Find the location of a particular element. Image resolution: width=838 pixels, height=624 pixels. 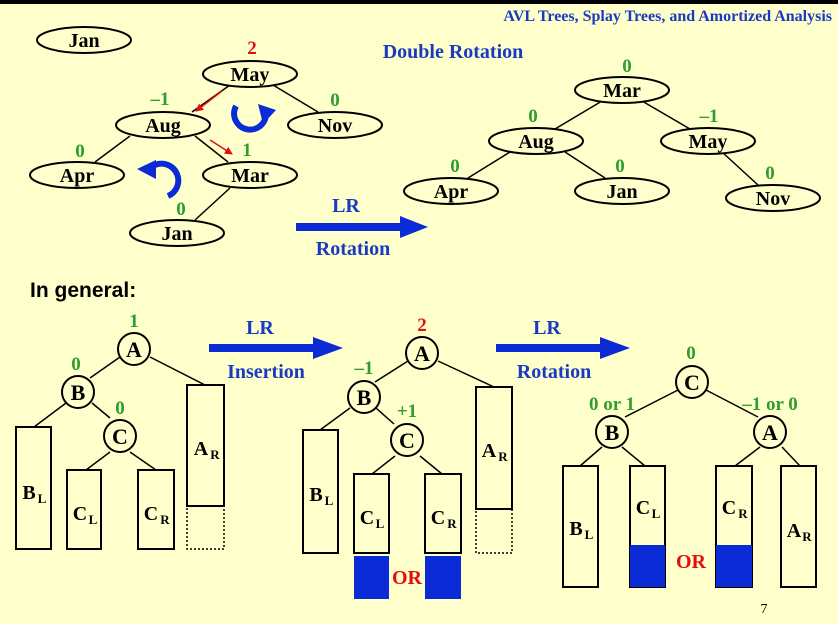

lr-rotation-arrow-general: LR Rotation is located at coordinates (563, 350).